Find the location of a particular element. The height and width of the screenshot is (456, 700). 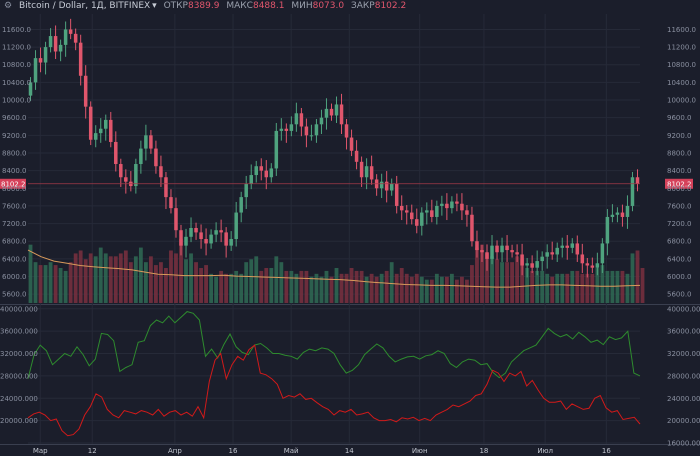

moving-average-line is located at coordinates (334, 268).